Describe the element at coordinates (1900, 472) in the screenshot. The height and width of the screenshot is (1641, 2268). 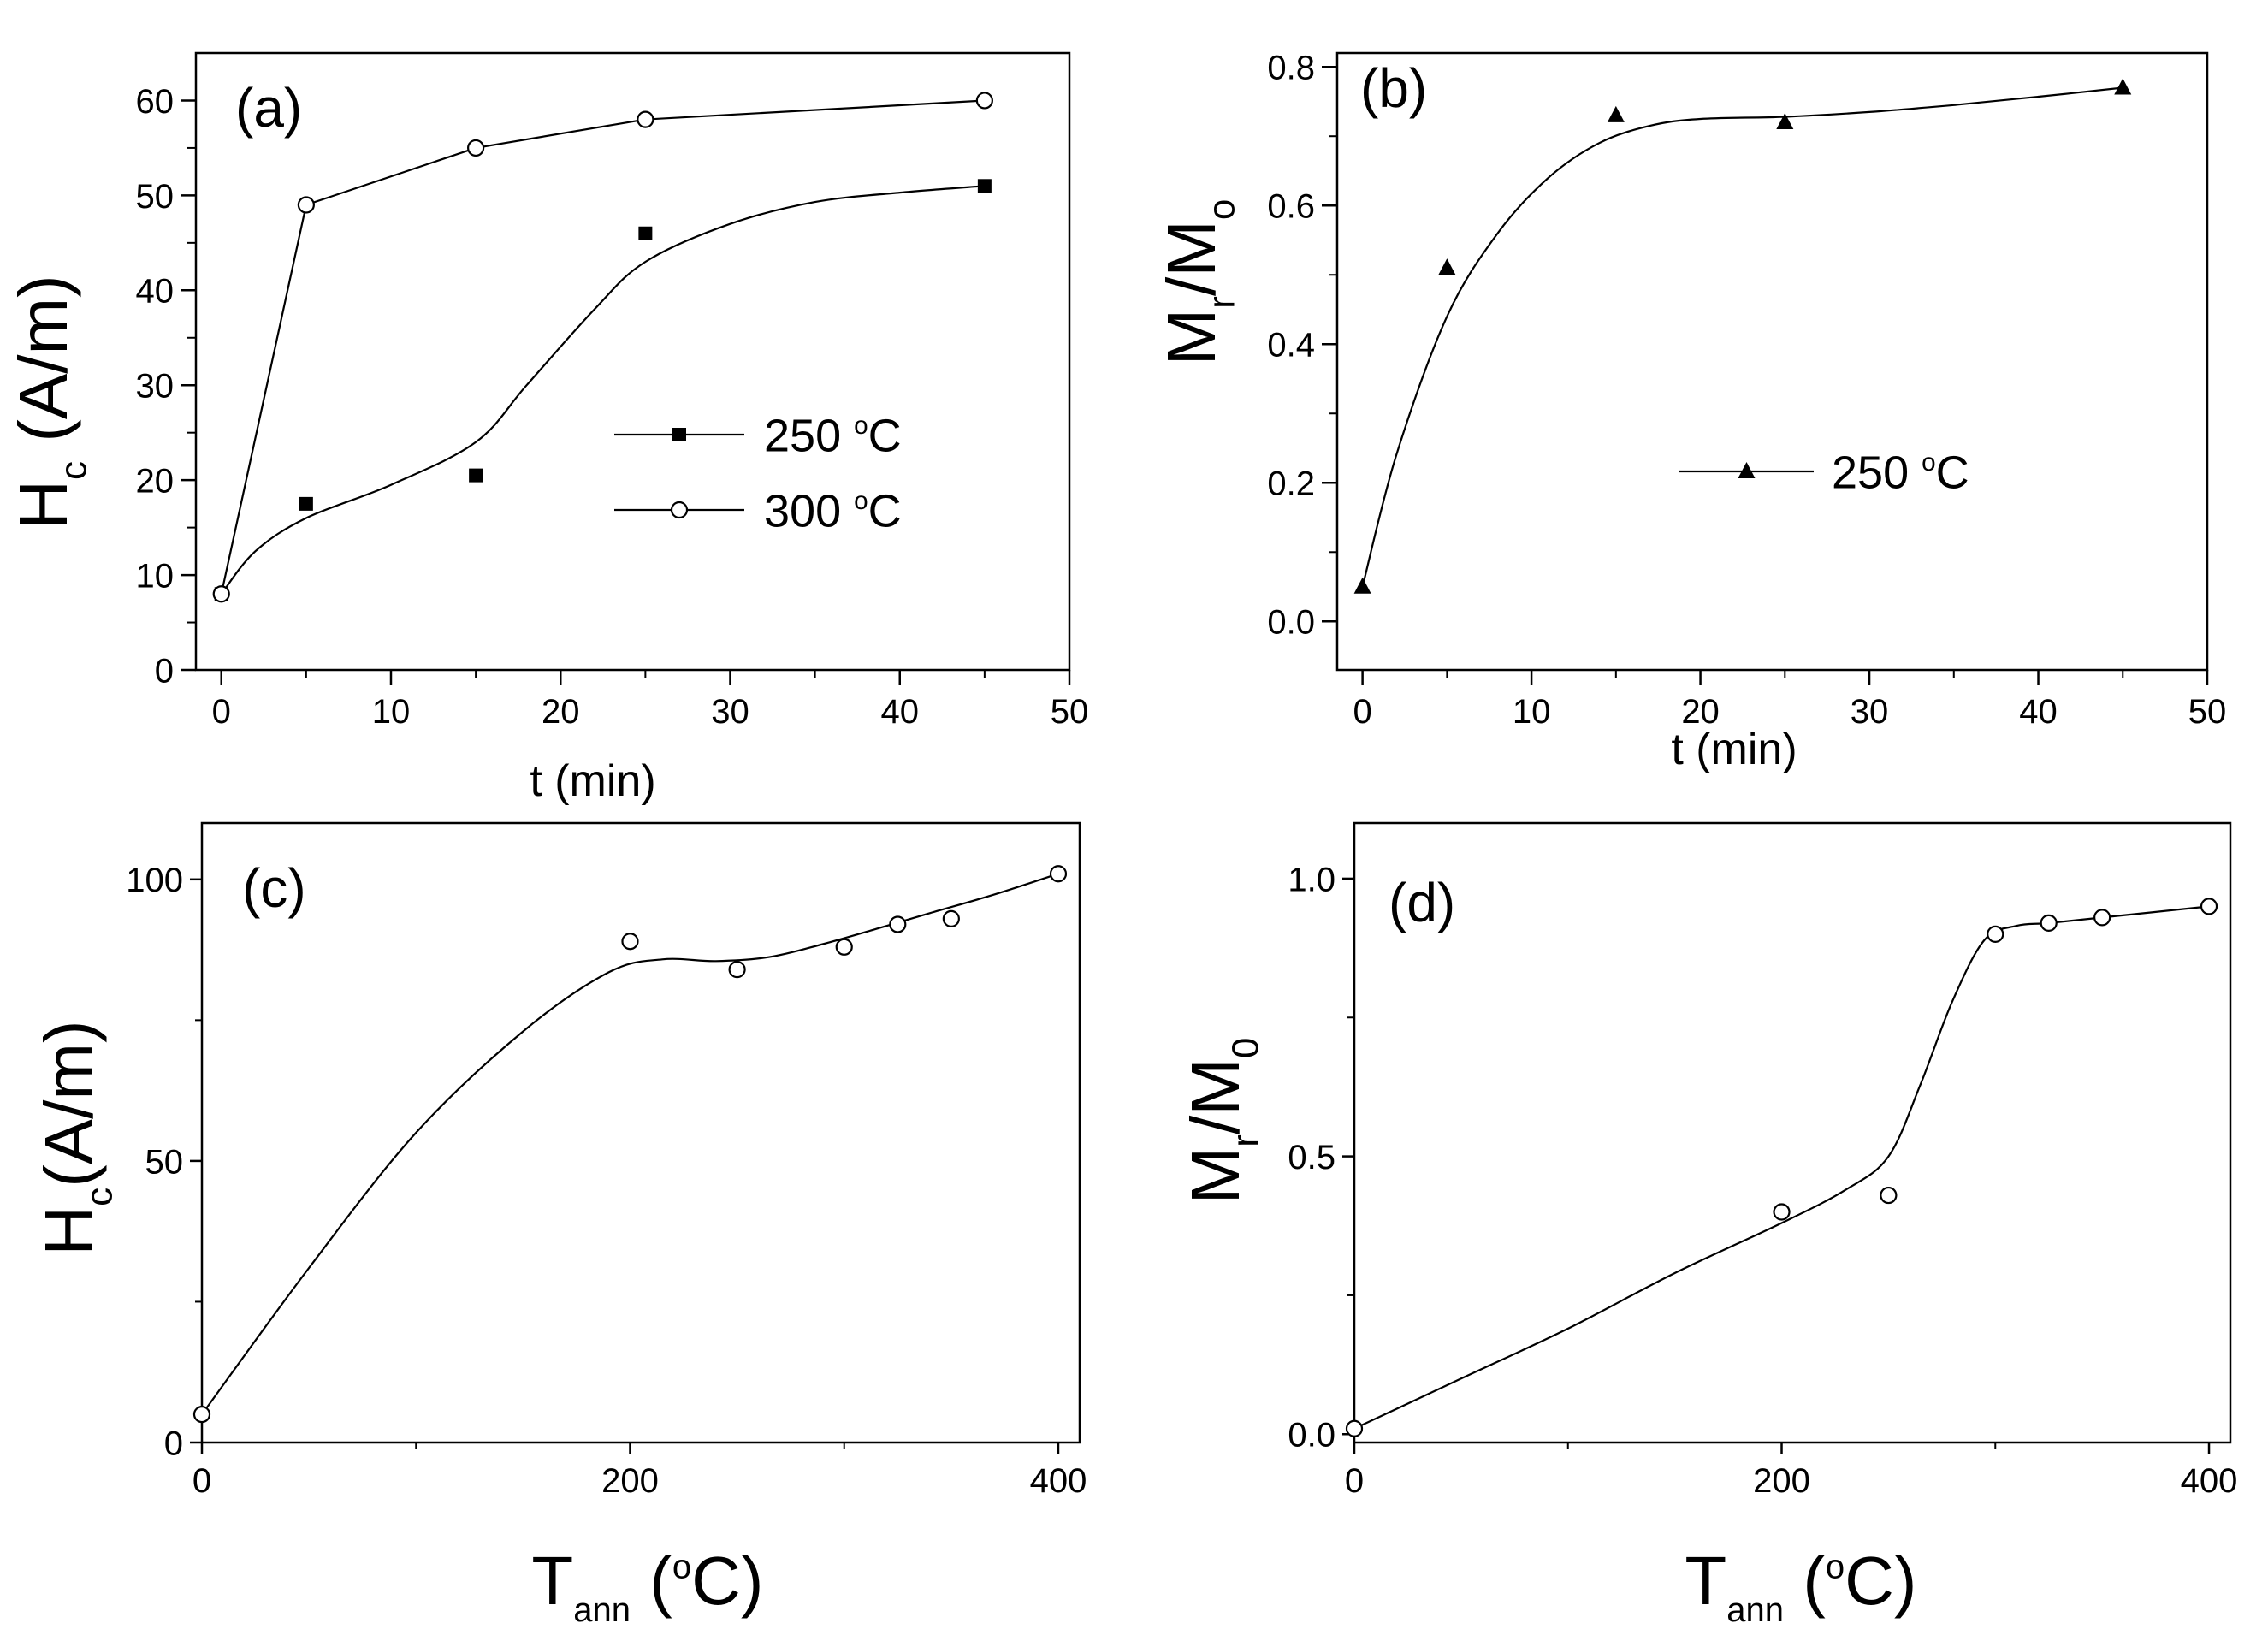
I see `legend-label: 250 oC` at that location.